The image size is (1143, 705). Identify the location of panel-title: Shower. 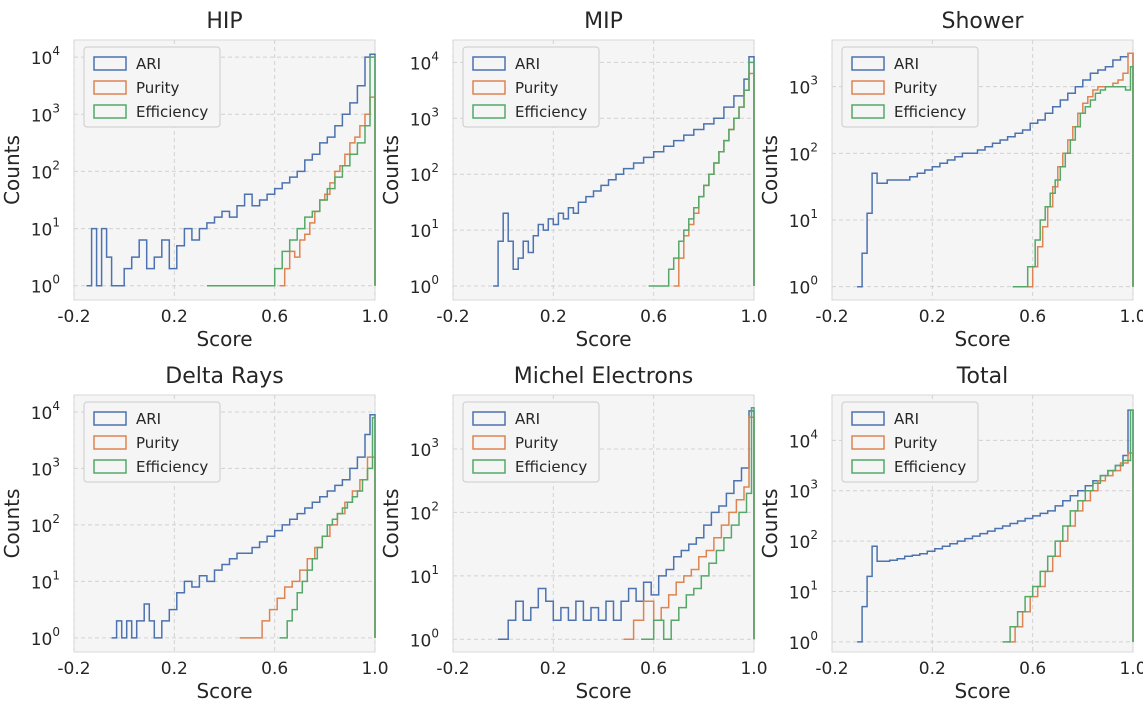
(983, 21).